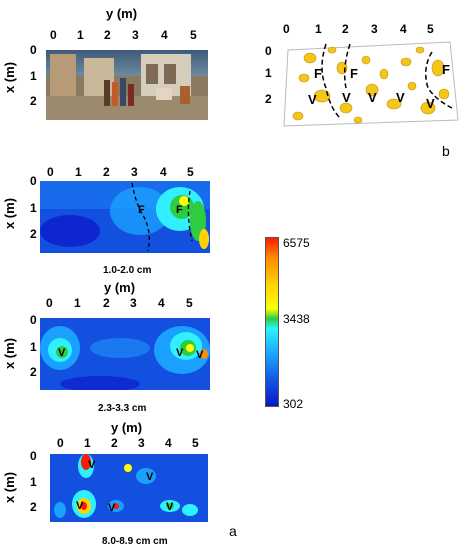  I want to click on slice2-depth-label: 2.3-3.3 cm, so click(122, 408).